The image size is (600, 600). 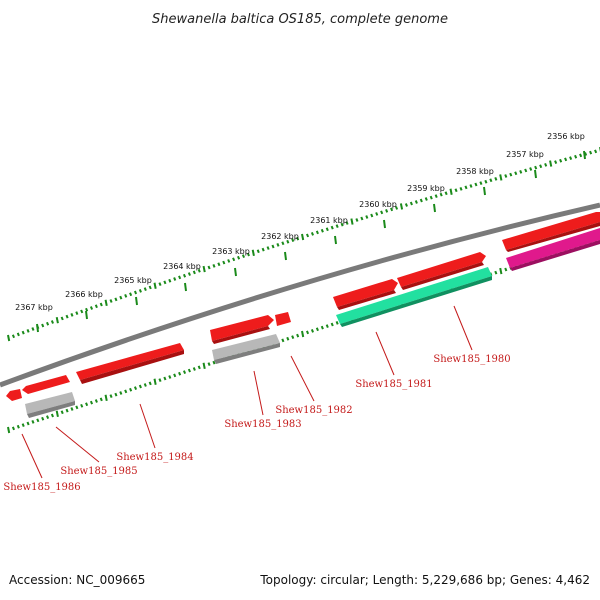 I want to click on gene-feature-1986, so click(x=14, y=395).